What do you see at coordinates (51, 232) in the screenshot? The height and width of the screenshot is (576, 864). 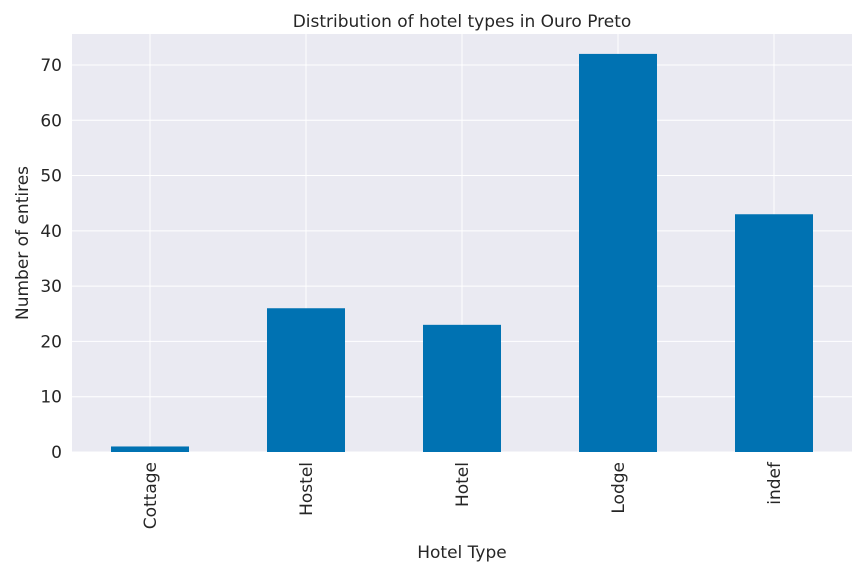 I see `y-tick-label: 40` at bounding box center [51, 232].